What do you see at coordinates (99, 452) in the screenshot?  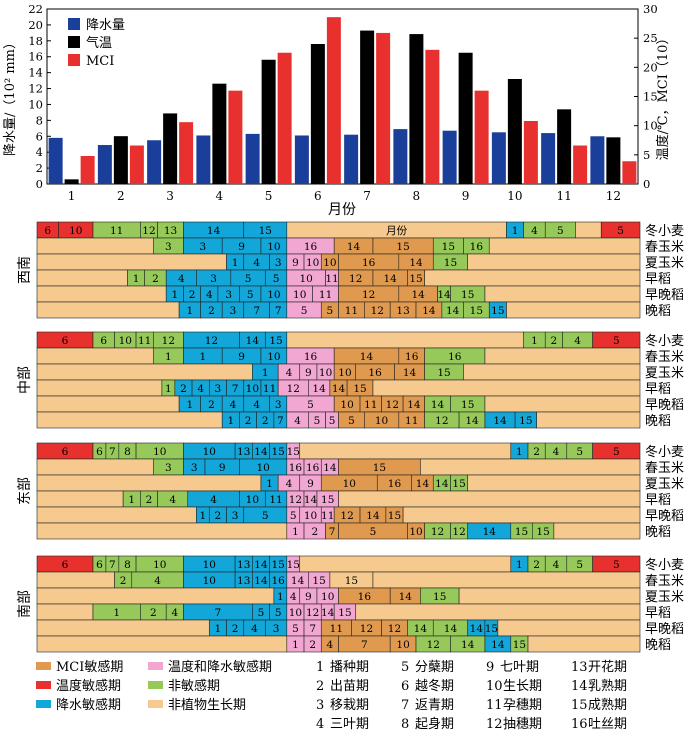 I see `stage-number: 6` at bounding box center [99, 452].